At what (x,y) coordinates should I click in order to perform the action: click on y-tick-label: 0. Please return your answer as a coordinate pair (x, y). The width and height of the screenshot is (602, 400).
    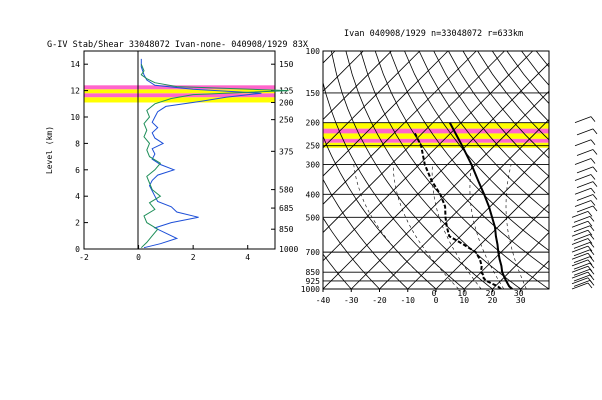
    Looking at the image, I should click on (77, 249).